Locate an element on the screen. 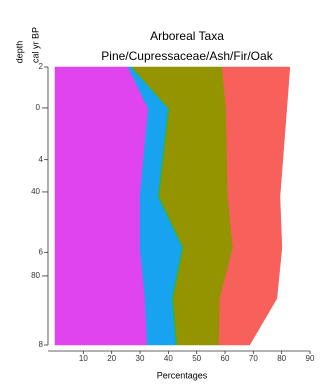 The width and height of the screenshot is (325, 385). y-tick-label: 6 is located at coordinates (41, 251).